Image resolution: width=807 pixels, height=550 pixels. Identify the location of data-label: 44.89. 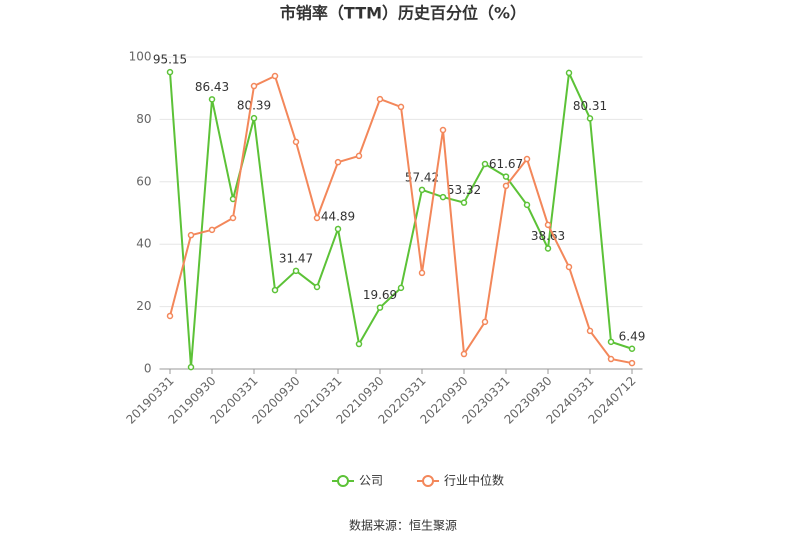
(338, 216).